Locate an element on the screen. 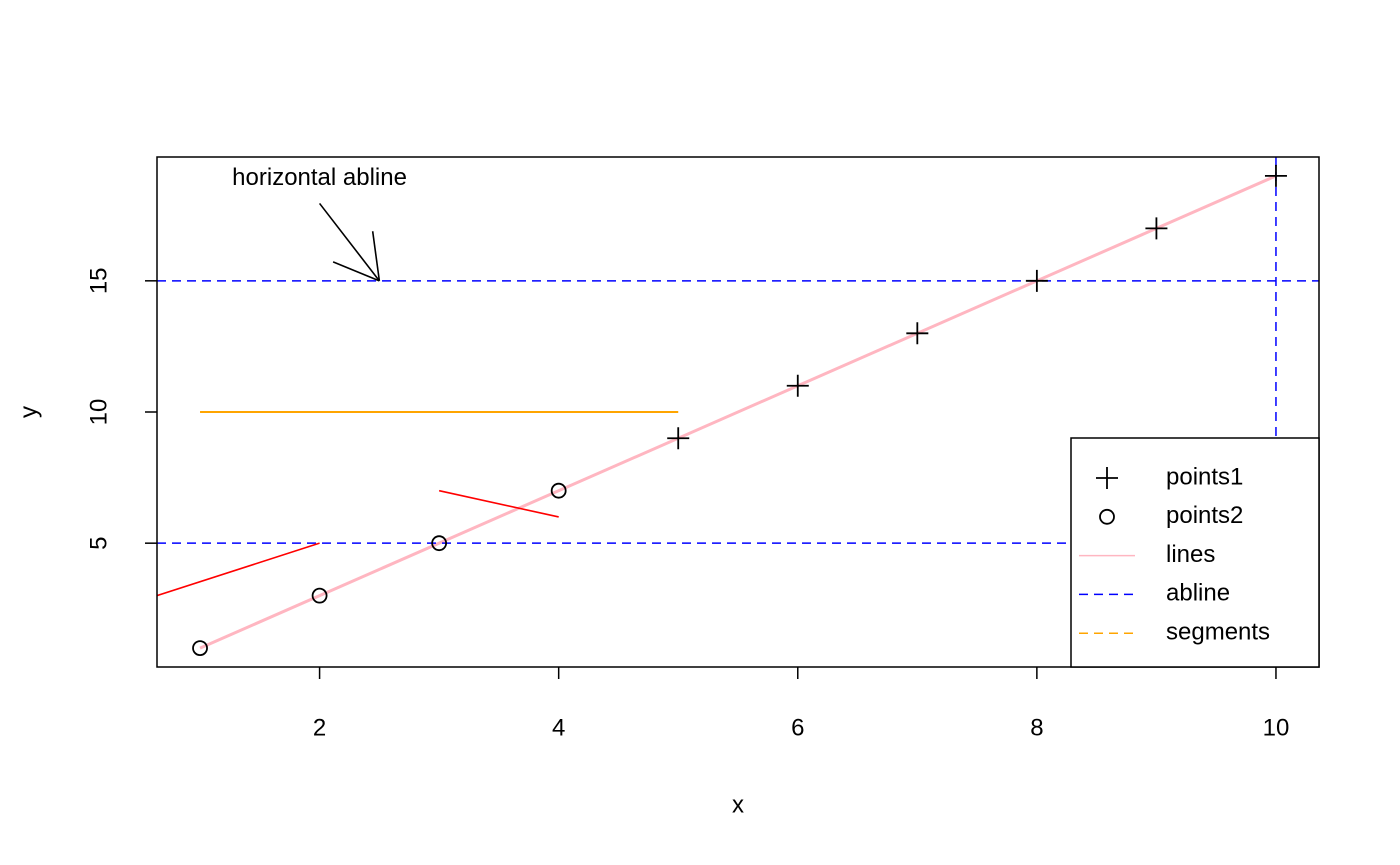 This screenshot has height=865, width=1400. legend-label: abline is located at coordinates (1198, 593).